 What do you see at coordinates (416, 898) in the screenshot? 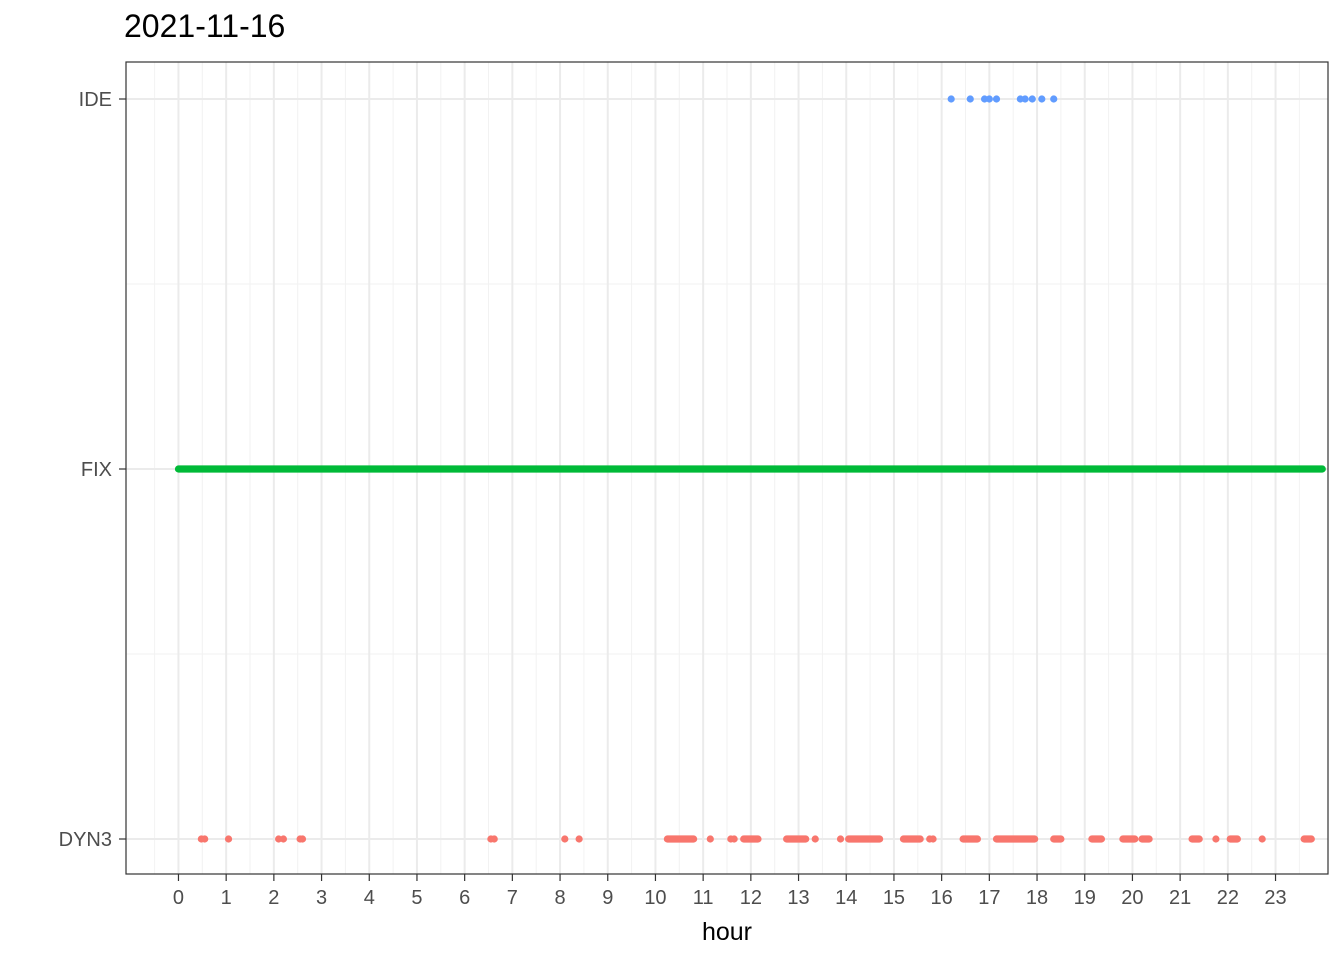
I see `x-tick-label: 5` at bounding box center [416, 898].